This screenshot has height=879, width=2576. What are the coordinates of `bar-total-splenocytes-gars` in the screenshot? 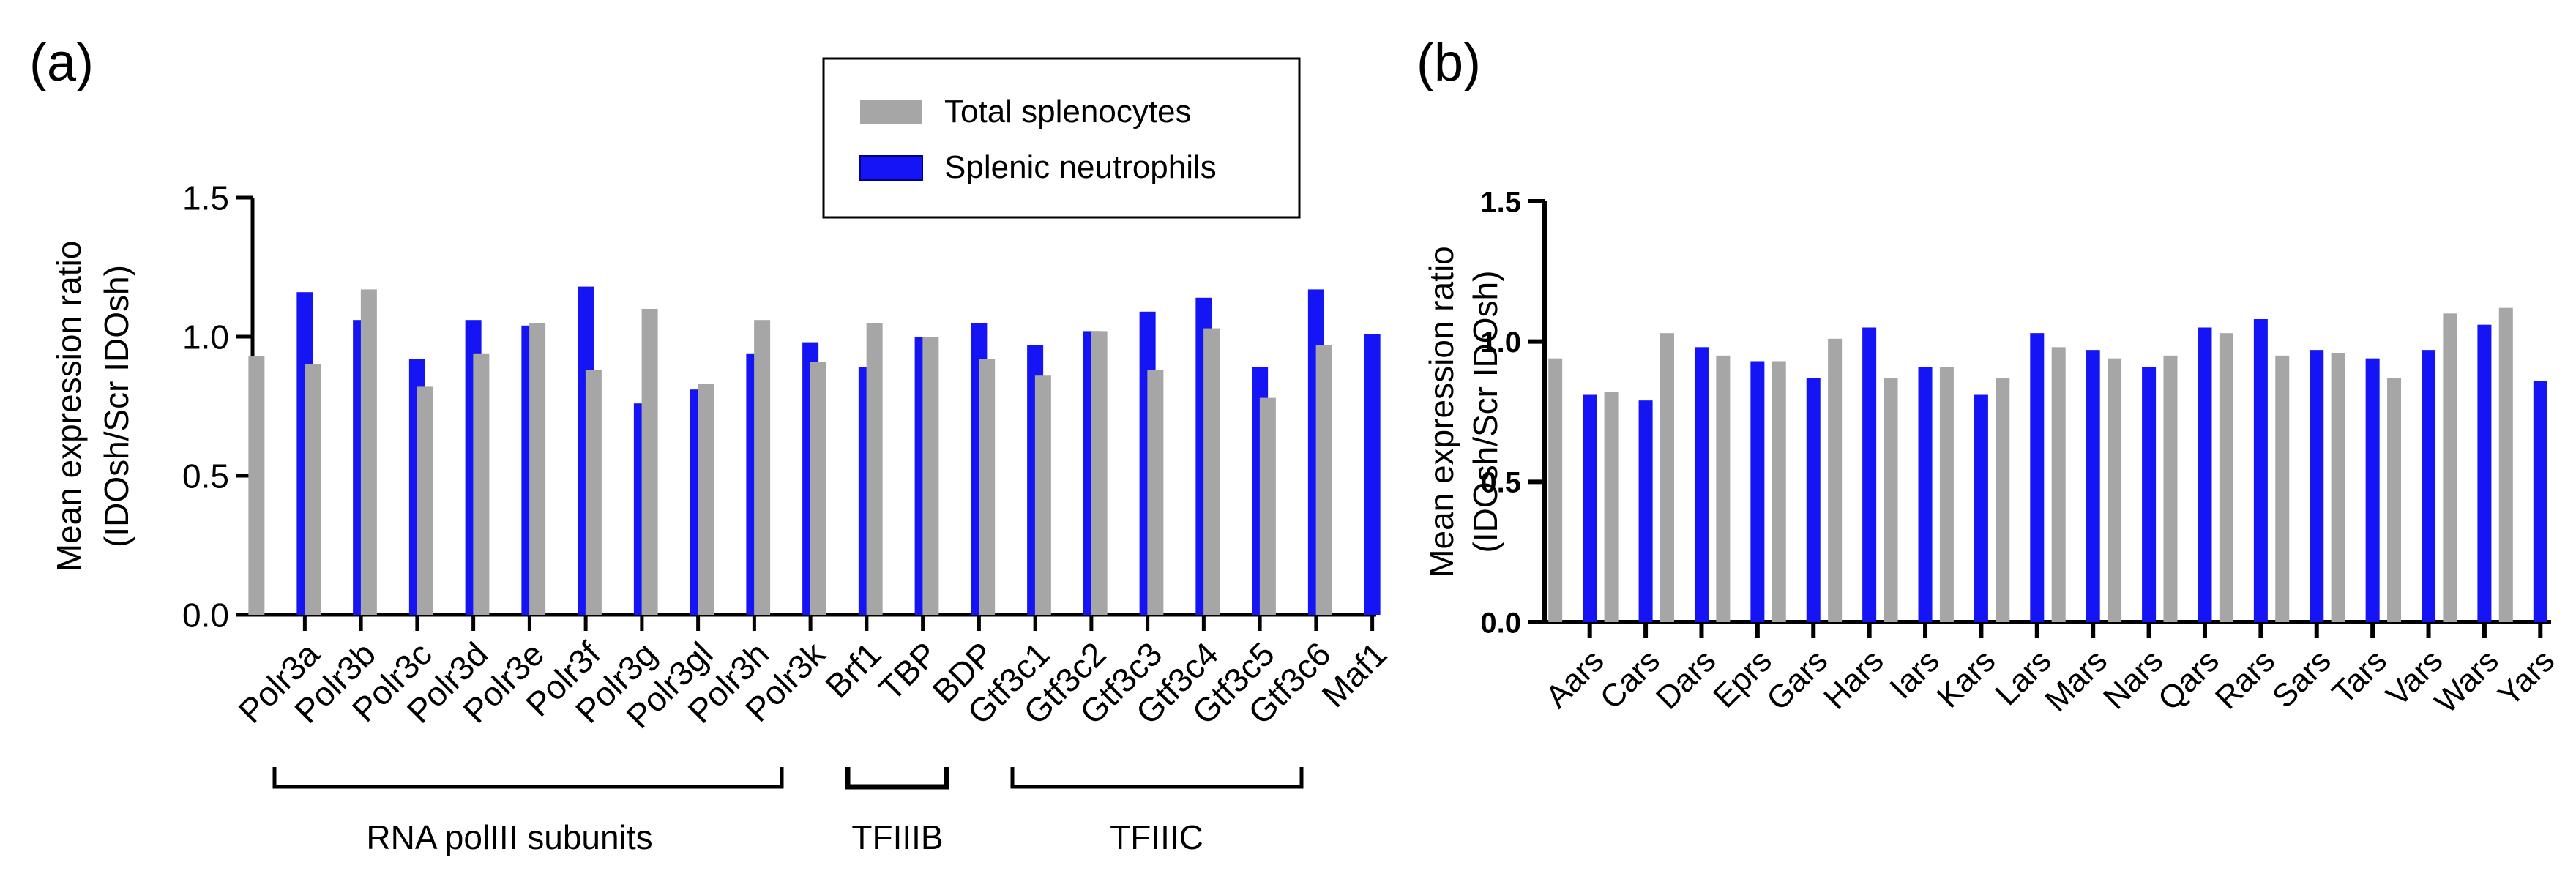 It's located at (1779, 491).